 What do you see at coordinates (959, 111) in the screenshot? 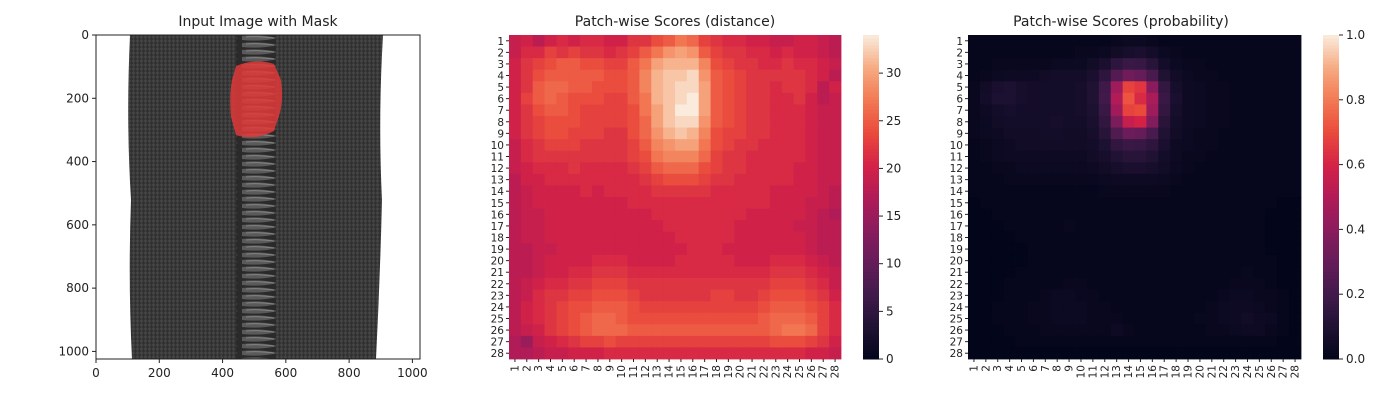
I see `y-tick-label: 7` at bounding box center [959, 111].